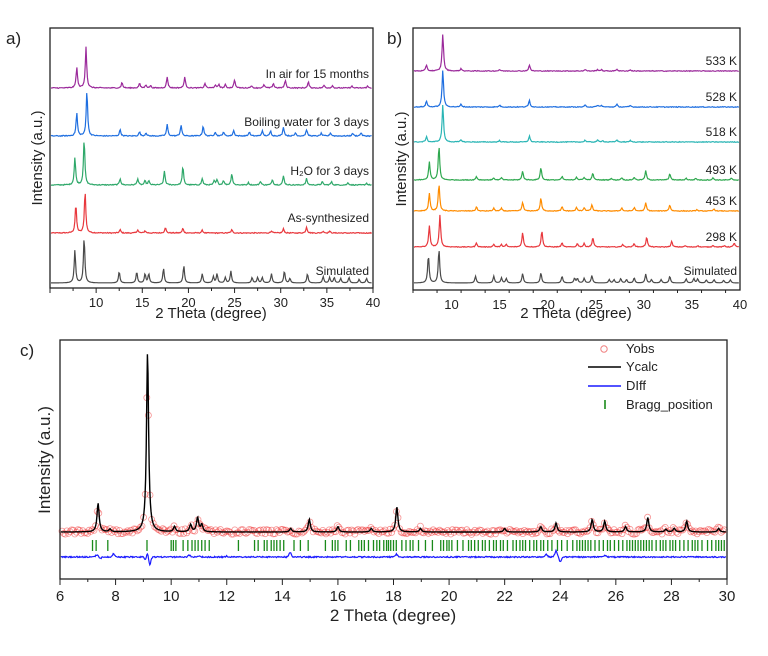  I want to click on trace-493-k, so click(576, 164).